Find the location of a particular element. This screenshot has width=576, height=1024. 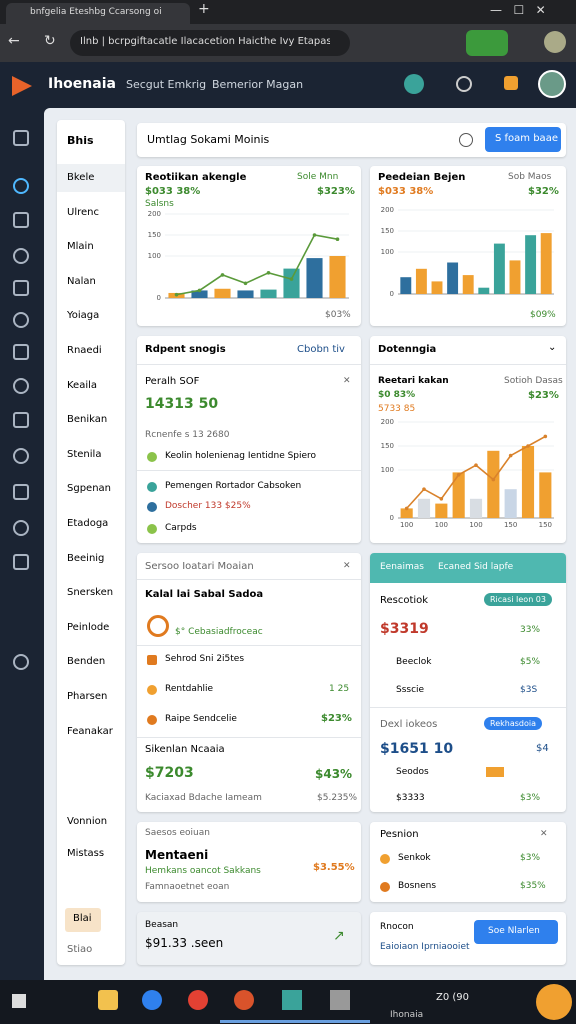

user-avatar is located at coordinates (552, 84).